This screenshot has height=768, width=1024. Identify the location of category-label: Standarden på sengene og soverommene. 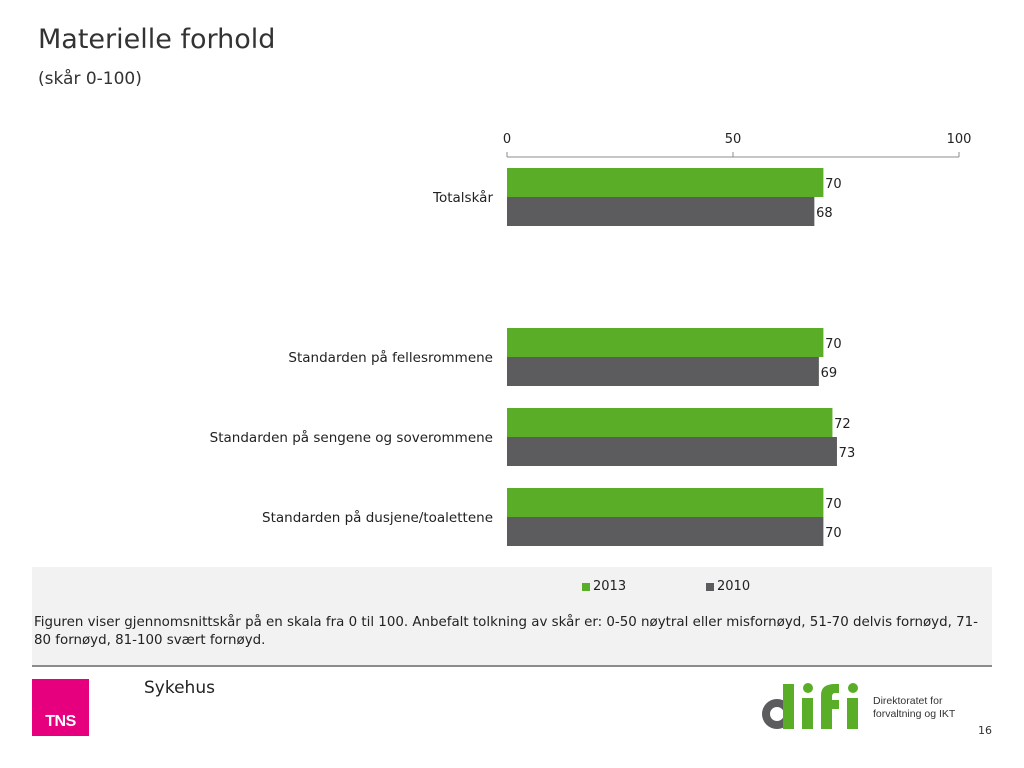
(351, 437).